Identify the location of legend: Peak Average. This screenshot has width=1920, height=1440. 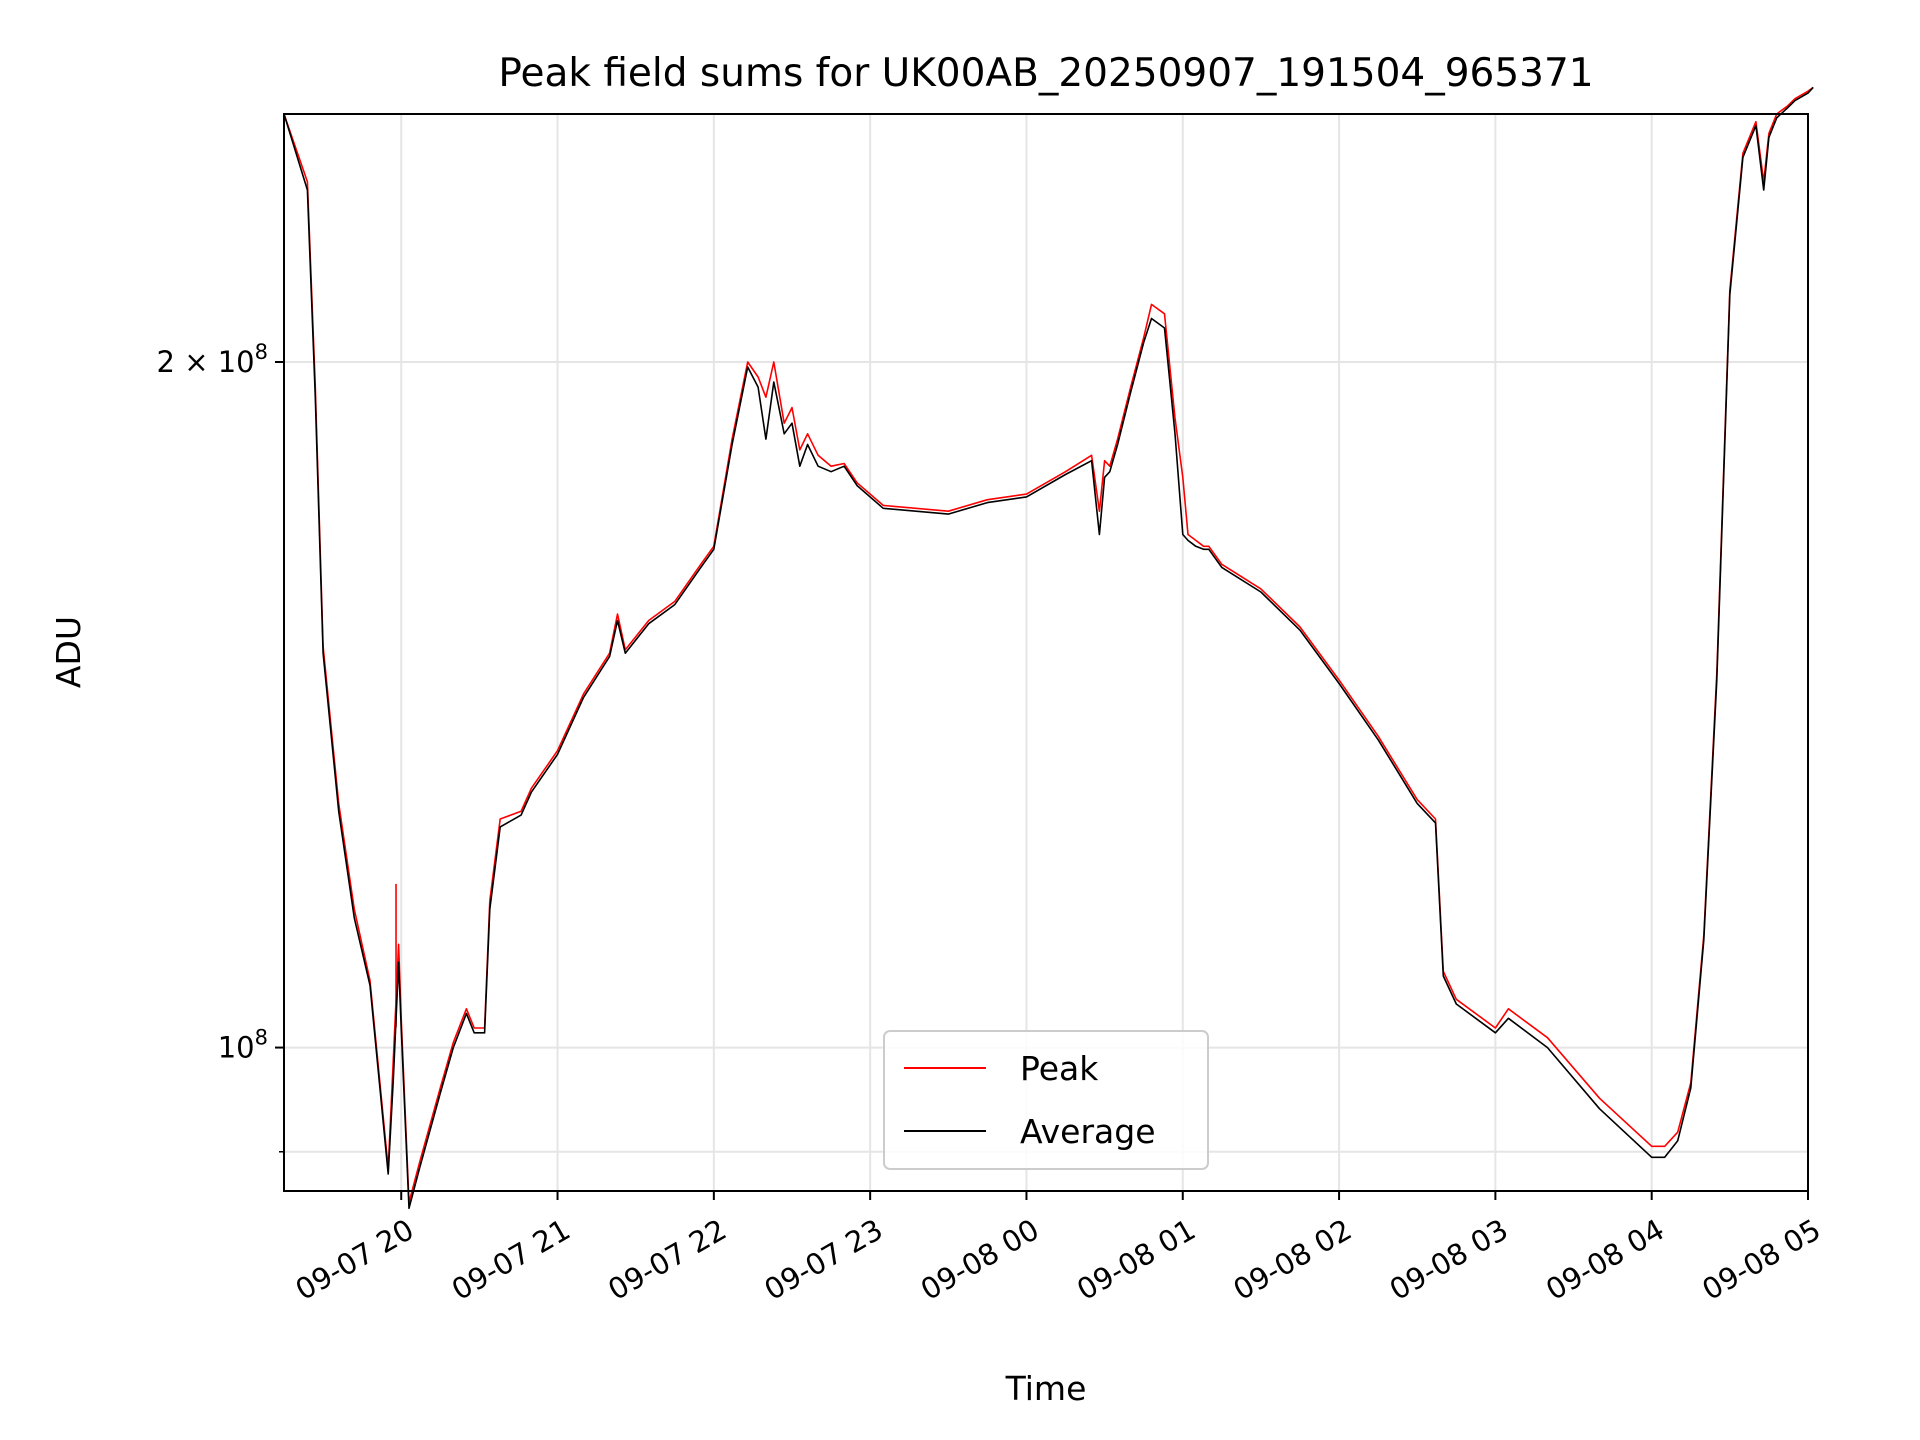
(1046, 1100).